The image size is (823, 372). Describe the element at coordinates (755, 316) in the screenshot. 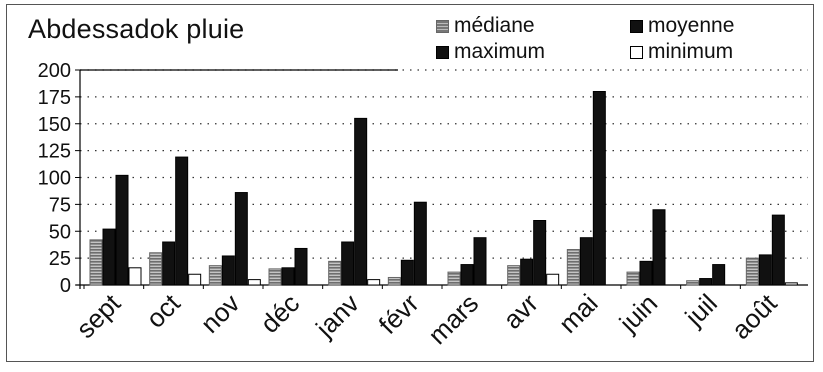

I see `x-tick-label: août` at that location.